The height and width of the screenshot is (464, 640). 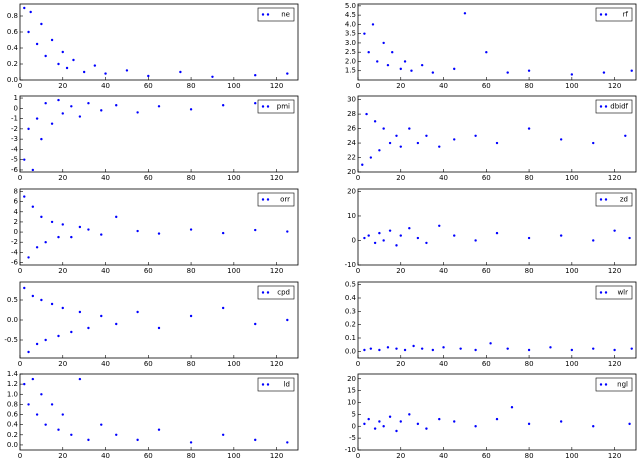 What do you see at coordinates (12, 384) in the screenshot?
I see `y-tick-label: 1.2` at bounding box center [12, 384].